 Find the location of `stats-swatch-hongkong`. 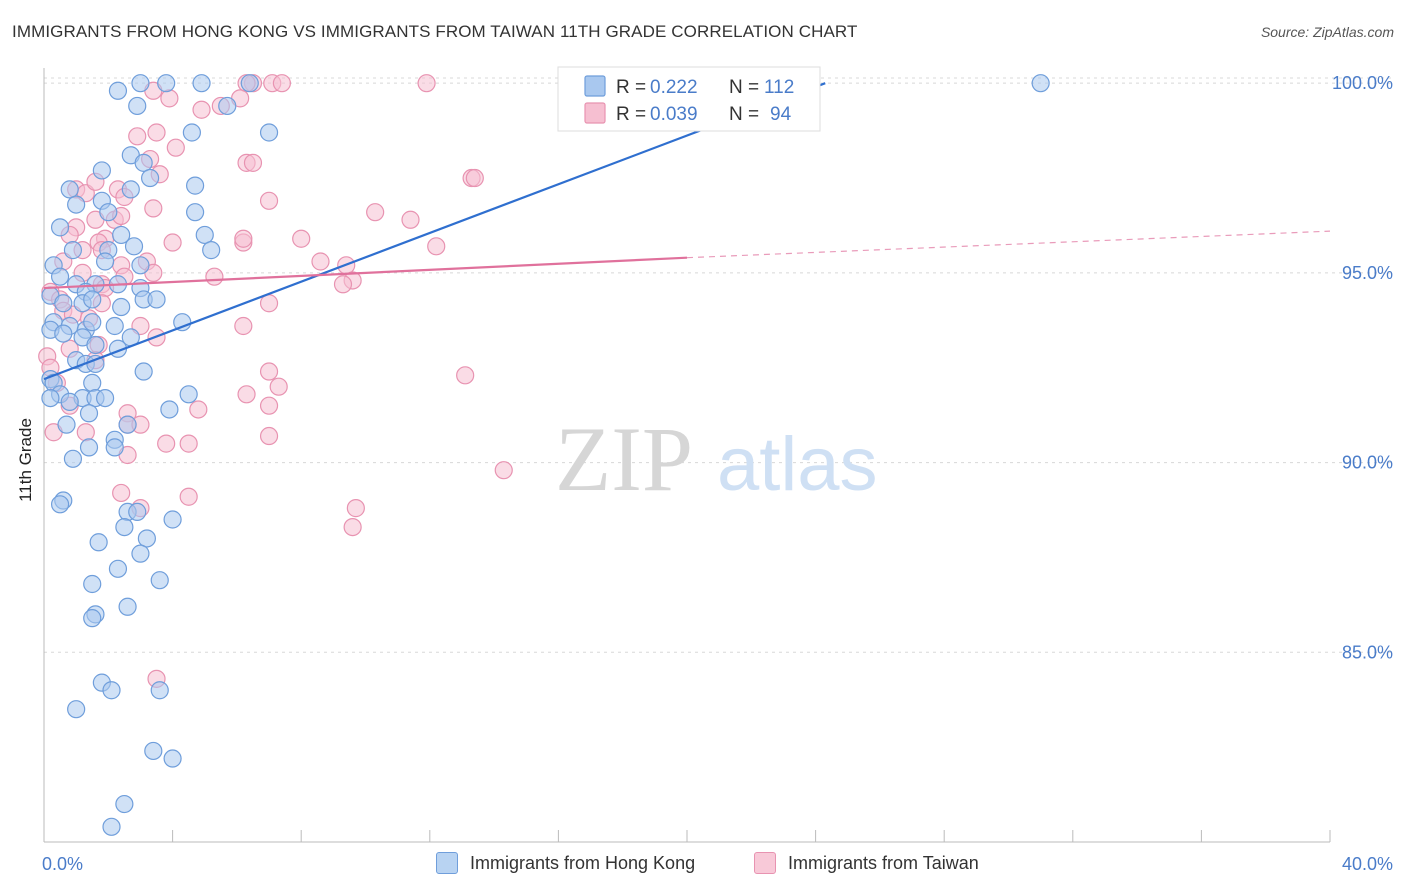

stats-swatch-hongkong is located at coordinates (595, 86).